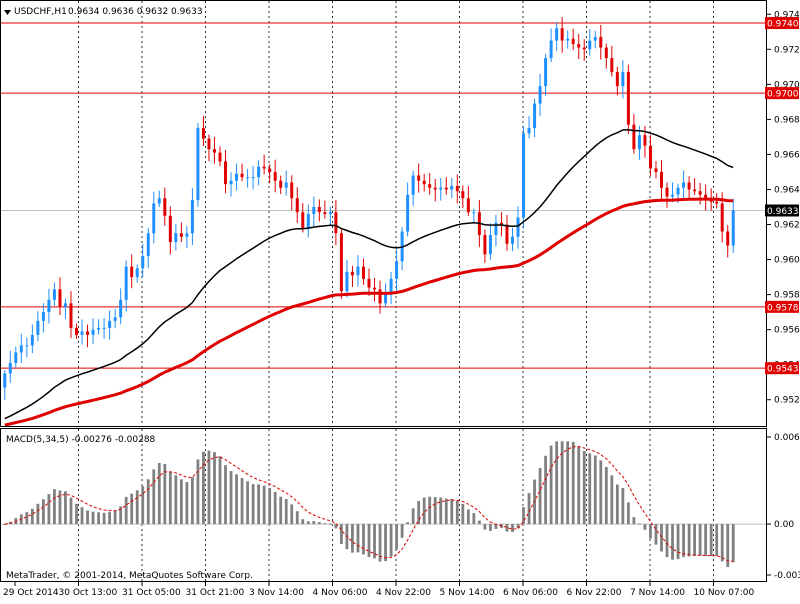 Image resolution: width=800 pixels, height=604 pixels. I want to click on y-tick-label: 0.9705, so click(787, 85).